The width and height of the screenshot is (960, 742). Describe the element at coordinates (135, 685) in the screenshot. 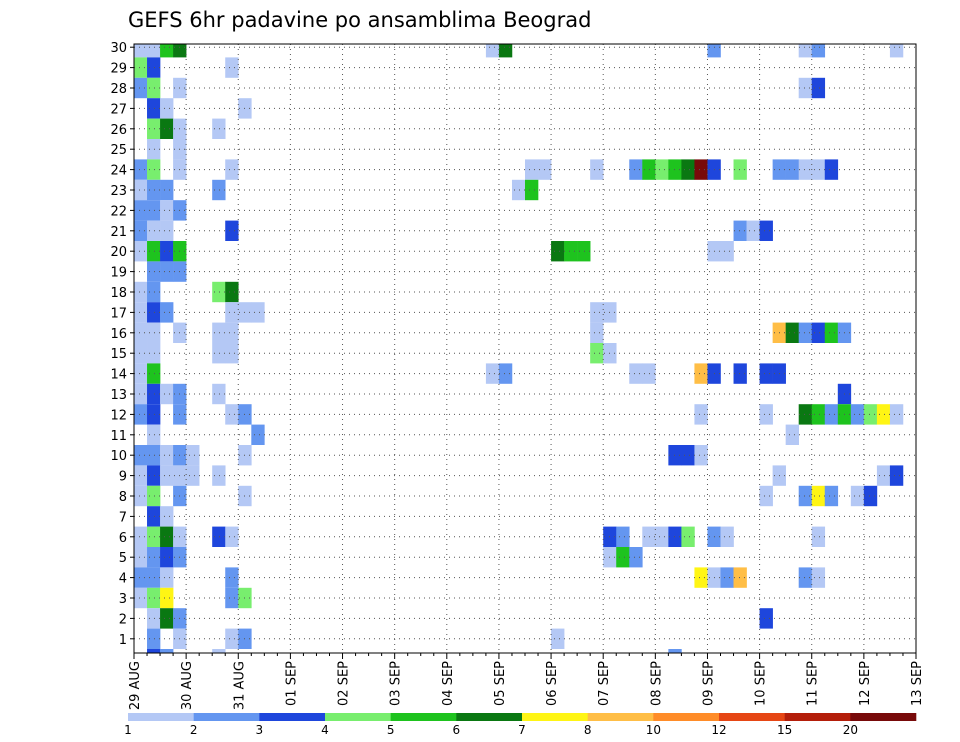

I see `x-tick-label: 29 AUG` at that location.